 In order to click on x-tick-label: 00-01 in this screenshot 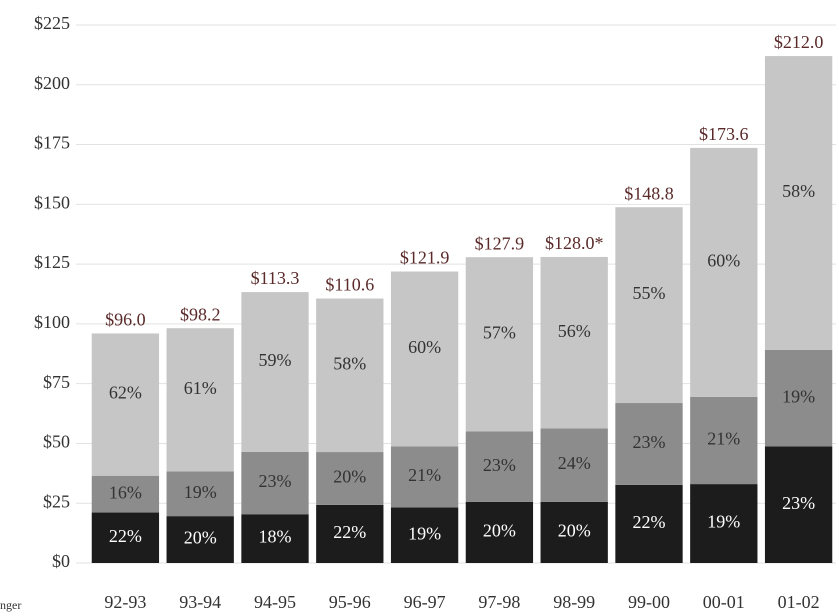, I will do `click(724, 602)`.